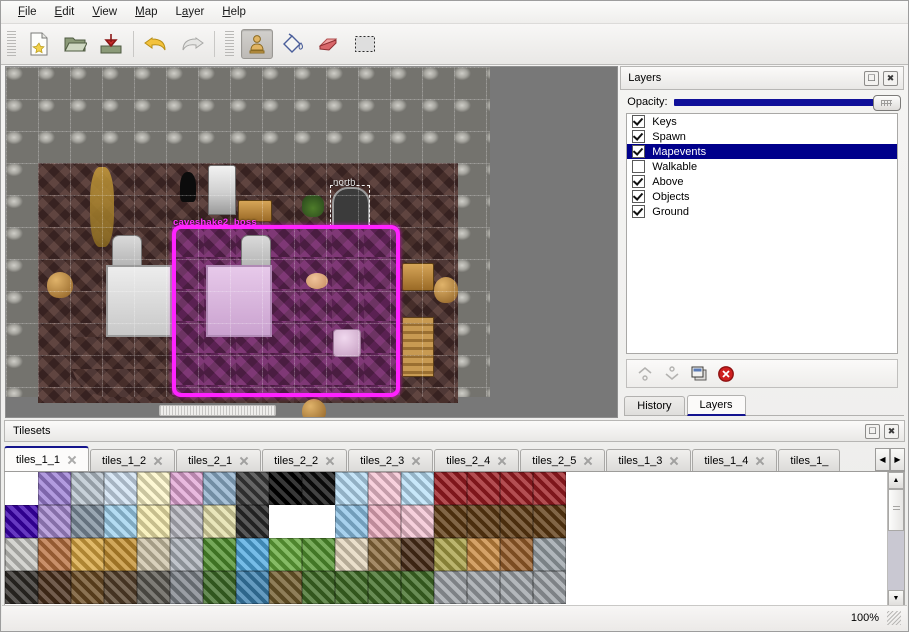 The image size is (909, 632). Describe the element at coordinates (762, 136) in the screenshot. I see `layer-row-spawn: Spawn` at that location.